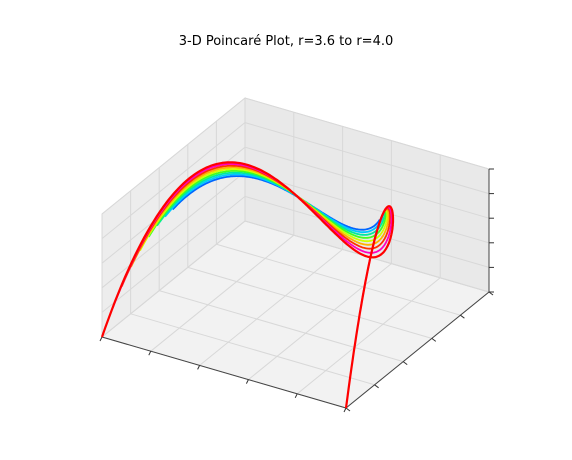  I want to click on series-curve-r-3.85, so click(260, 217).